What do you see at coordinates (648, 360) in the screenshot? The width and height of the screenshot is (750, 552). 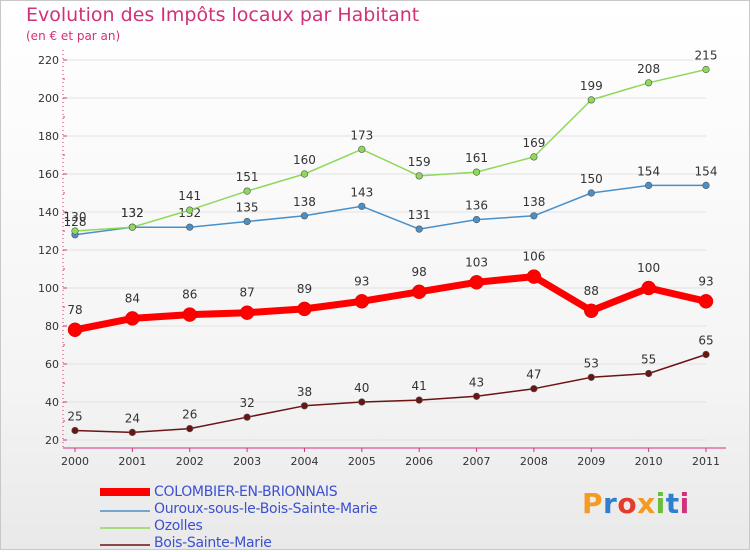 I see `data-label: 55` at bounding box center [648, 360].